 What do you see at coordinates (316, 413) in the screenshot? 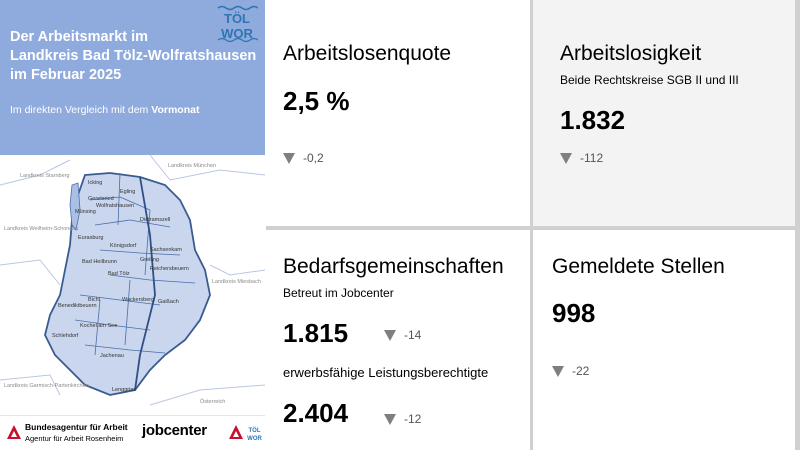
I see `tile-value-2: 2.404` at bounding box center [316, 413].